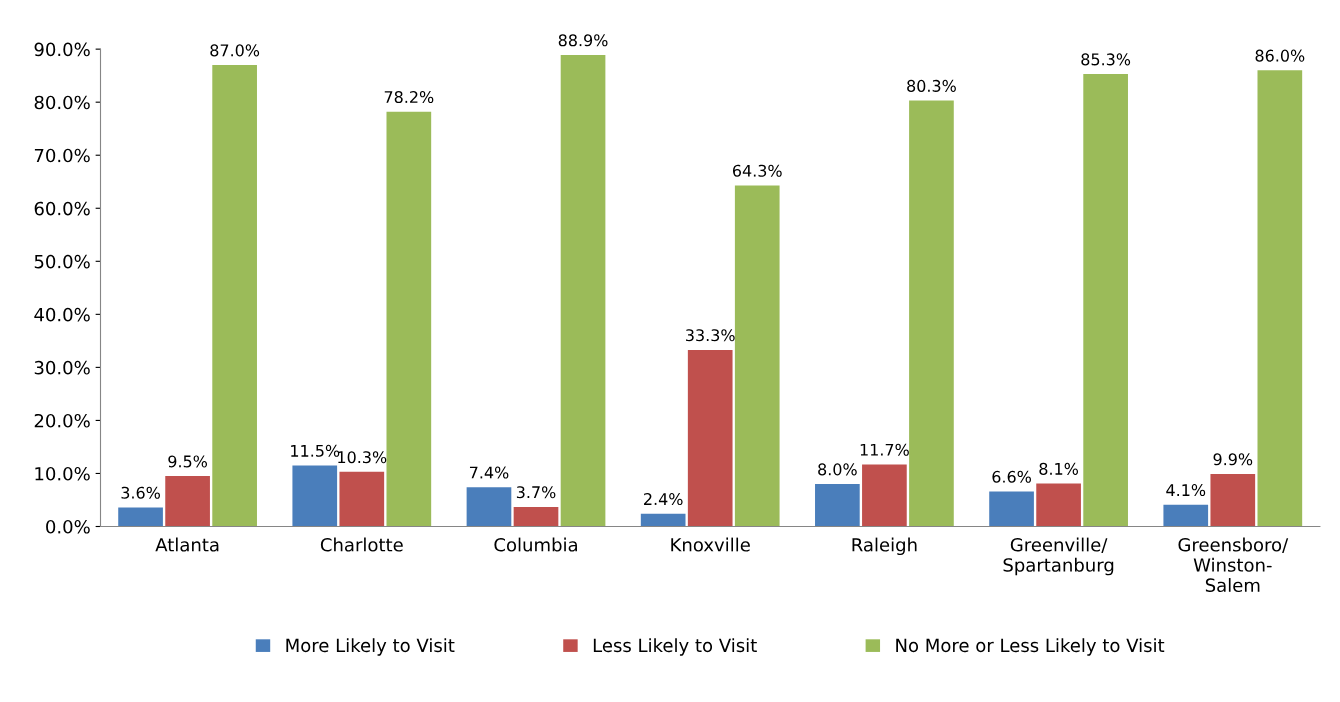 The height and width of the screenshot is (702, 1340). What do you see at coordinates (62, 367) in the screenshot?
I see `y-tick-label: 30.0%` at bounding box center [62, 367].